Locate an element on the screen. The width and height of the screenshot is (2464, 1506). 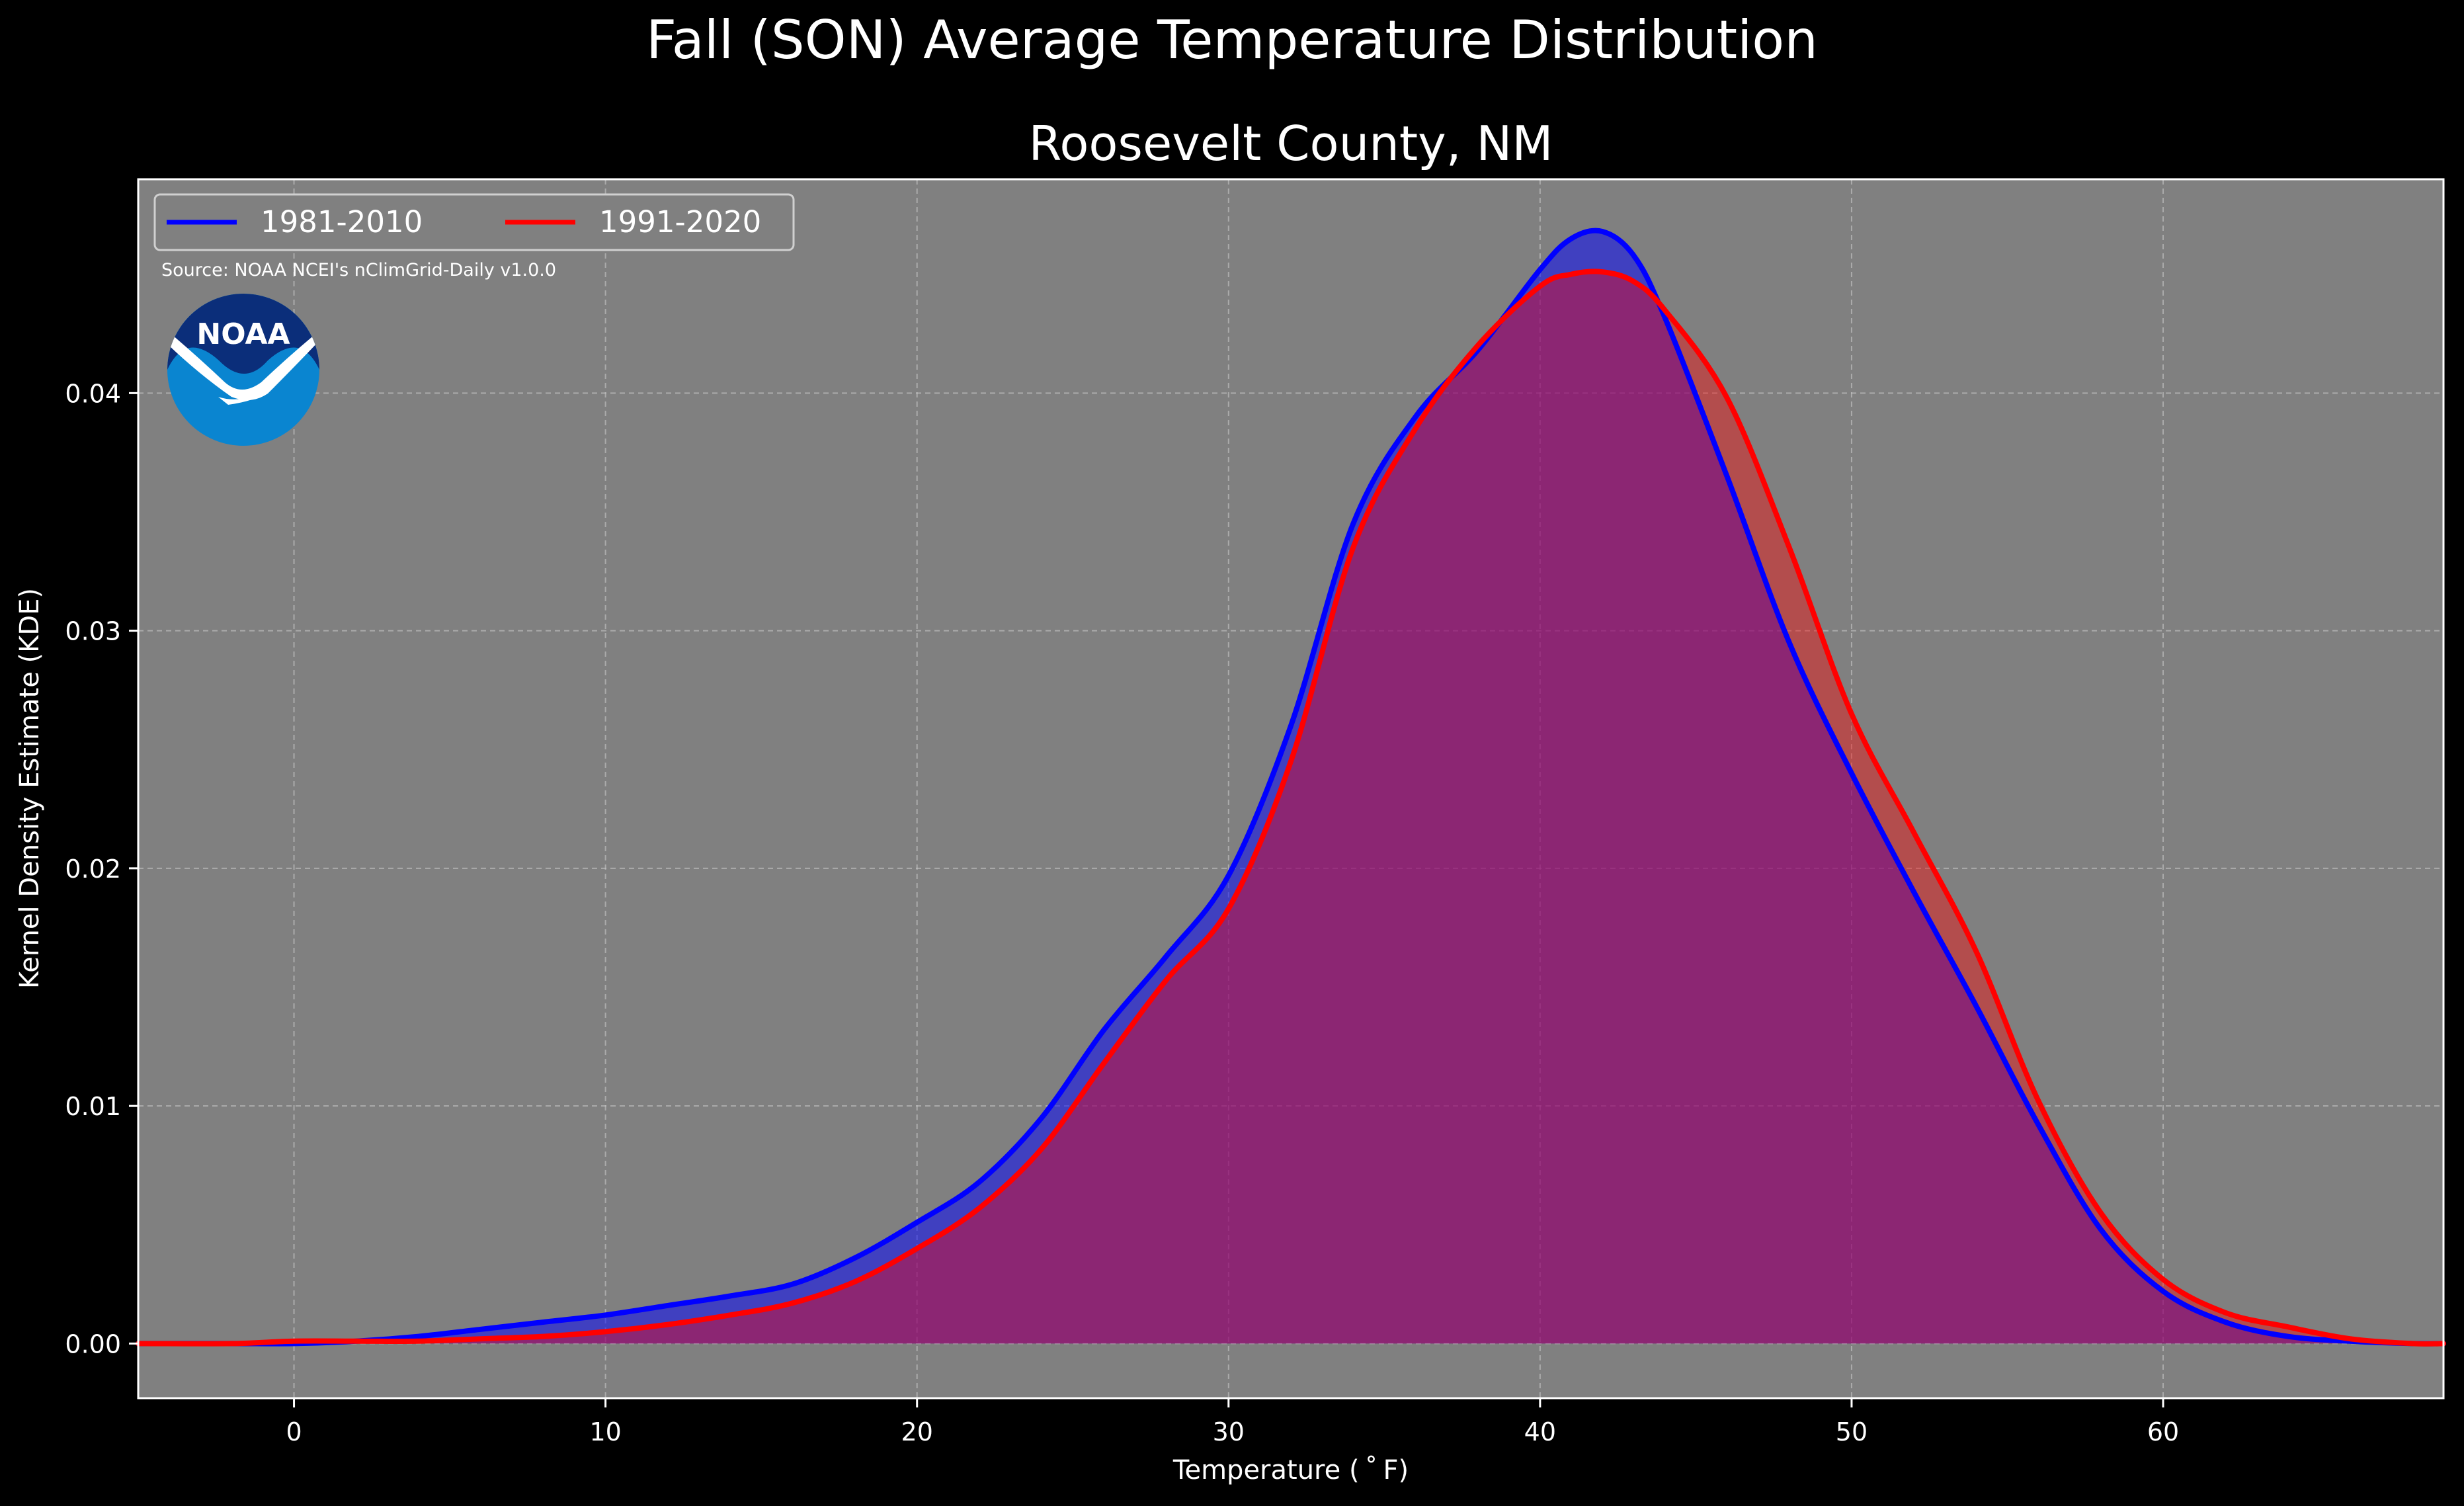
y-tick-label: 0.00 is located at coordinates (93, 1344).